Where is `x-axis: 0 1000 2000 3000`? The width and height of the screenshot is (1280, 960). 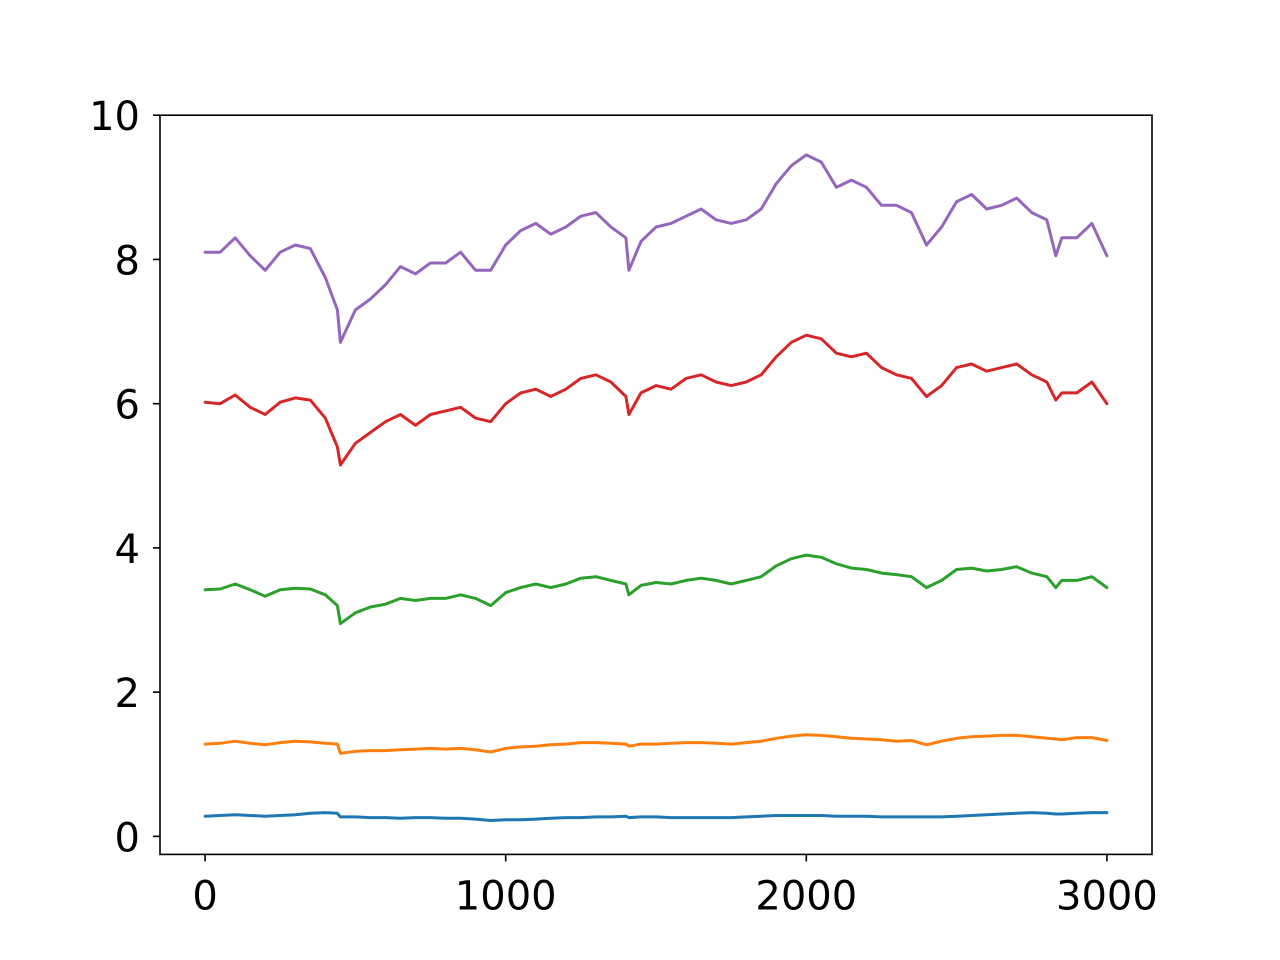
x-axis: 0 1000 2000 3000 is located at coordinates (675, 886).